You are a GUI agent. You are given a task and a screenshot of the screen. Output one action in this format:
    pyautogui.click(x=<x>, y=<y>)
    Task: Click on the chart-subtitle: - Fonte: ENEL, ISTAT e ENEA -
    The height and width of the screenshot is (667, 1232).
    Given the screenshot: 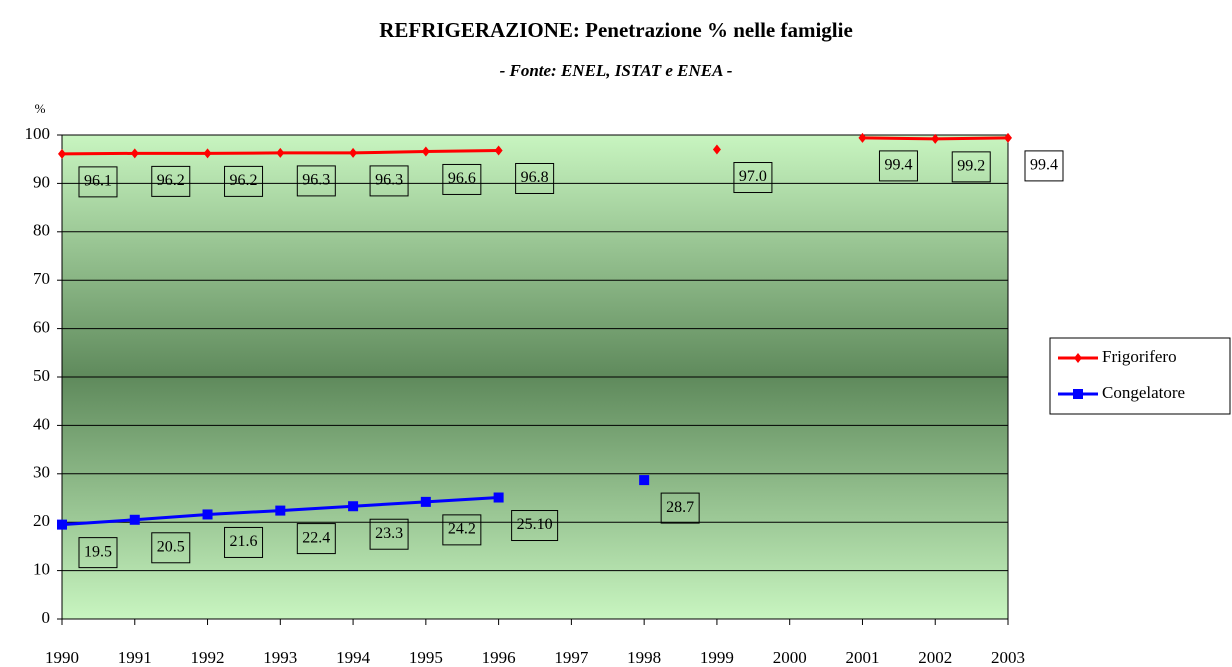 What is the action you would take?
    pyautogui.click(x=616, y=70)
    